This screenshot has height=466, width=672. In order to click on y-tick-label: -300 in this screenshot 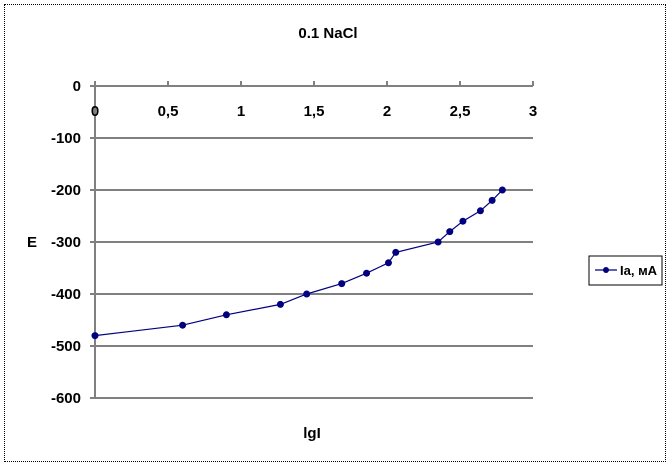, I will do `click(66, 242)`.